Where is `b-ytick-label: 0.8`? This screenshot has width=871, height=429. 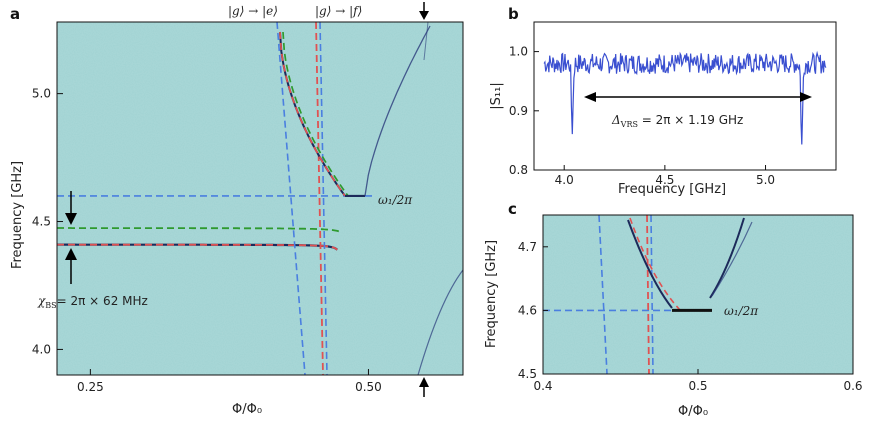
b-ytick-label: 0.8 is located at coordinates (518, 170).